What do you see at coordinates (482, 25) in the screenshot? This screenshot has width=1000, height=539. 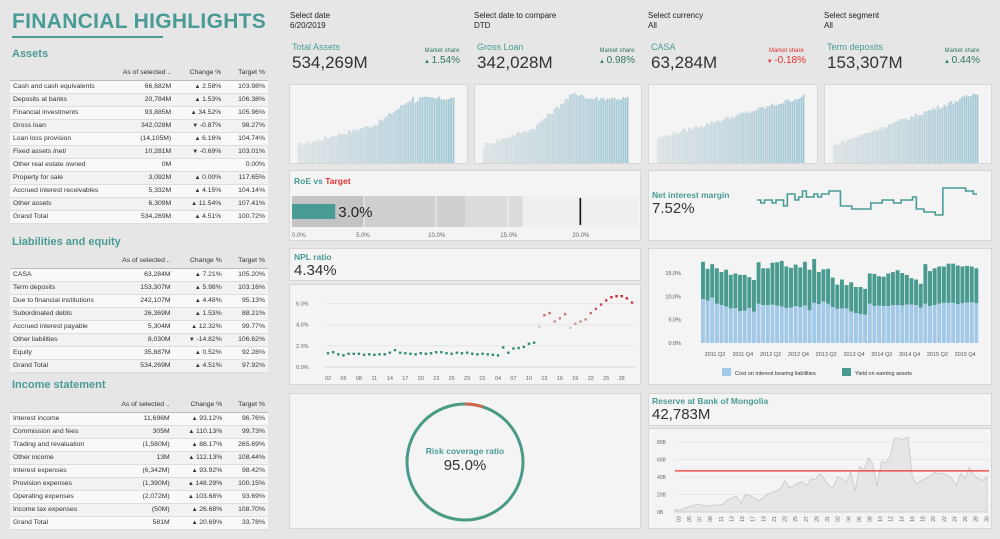 I see `filter-value: DTD` at bounding box center [482, 25].